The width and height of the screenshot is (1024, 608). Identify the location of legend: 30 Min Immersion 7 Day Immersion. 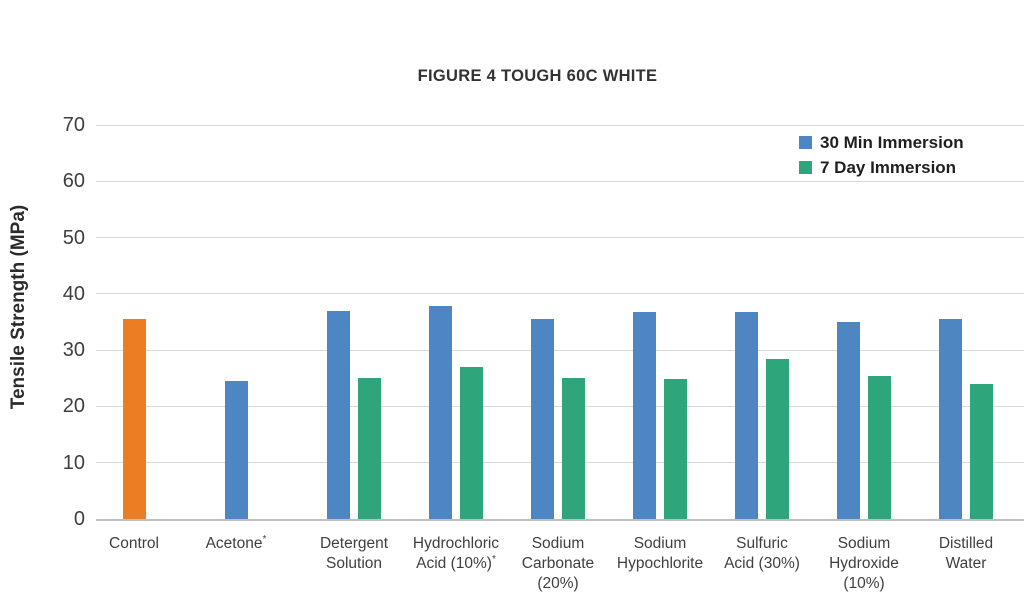
(881, 155).